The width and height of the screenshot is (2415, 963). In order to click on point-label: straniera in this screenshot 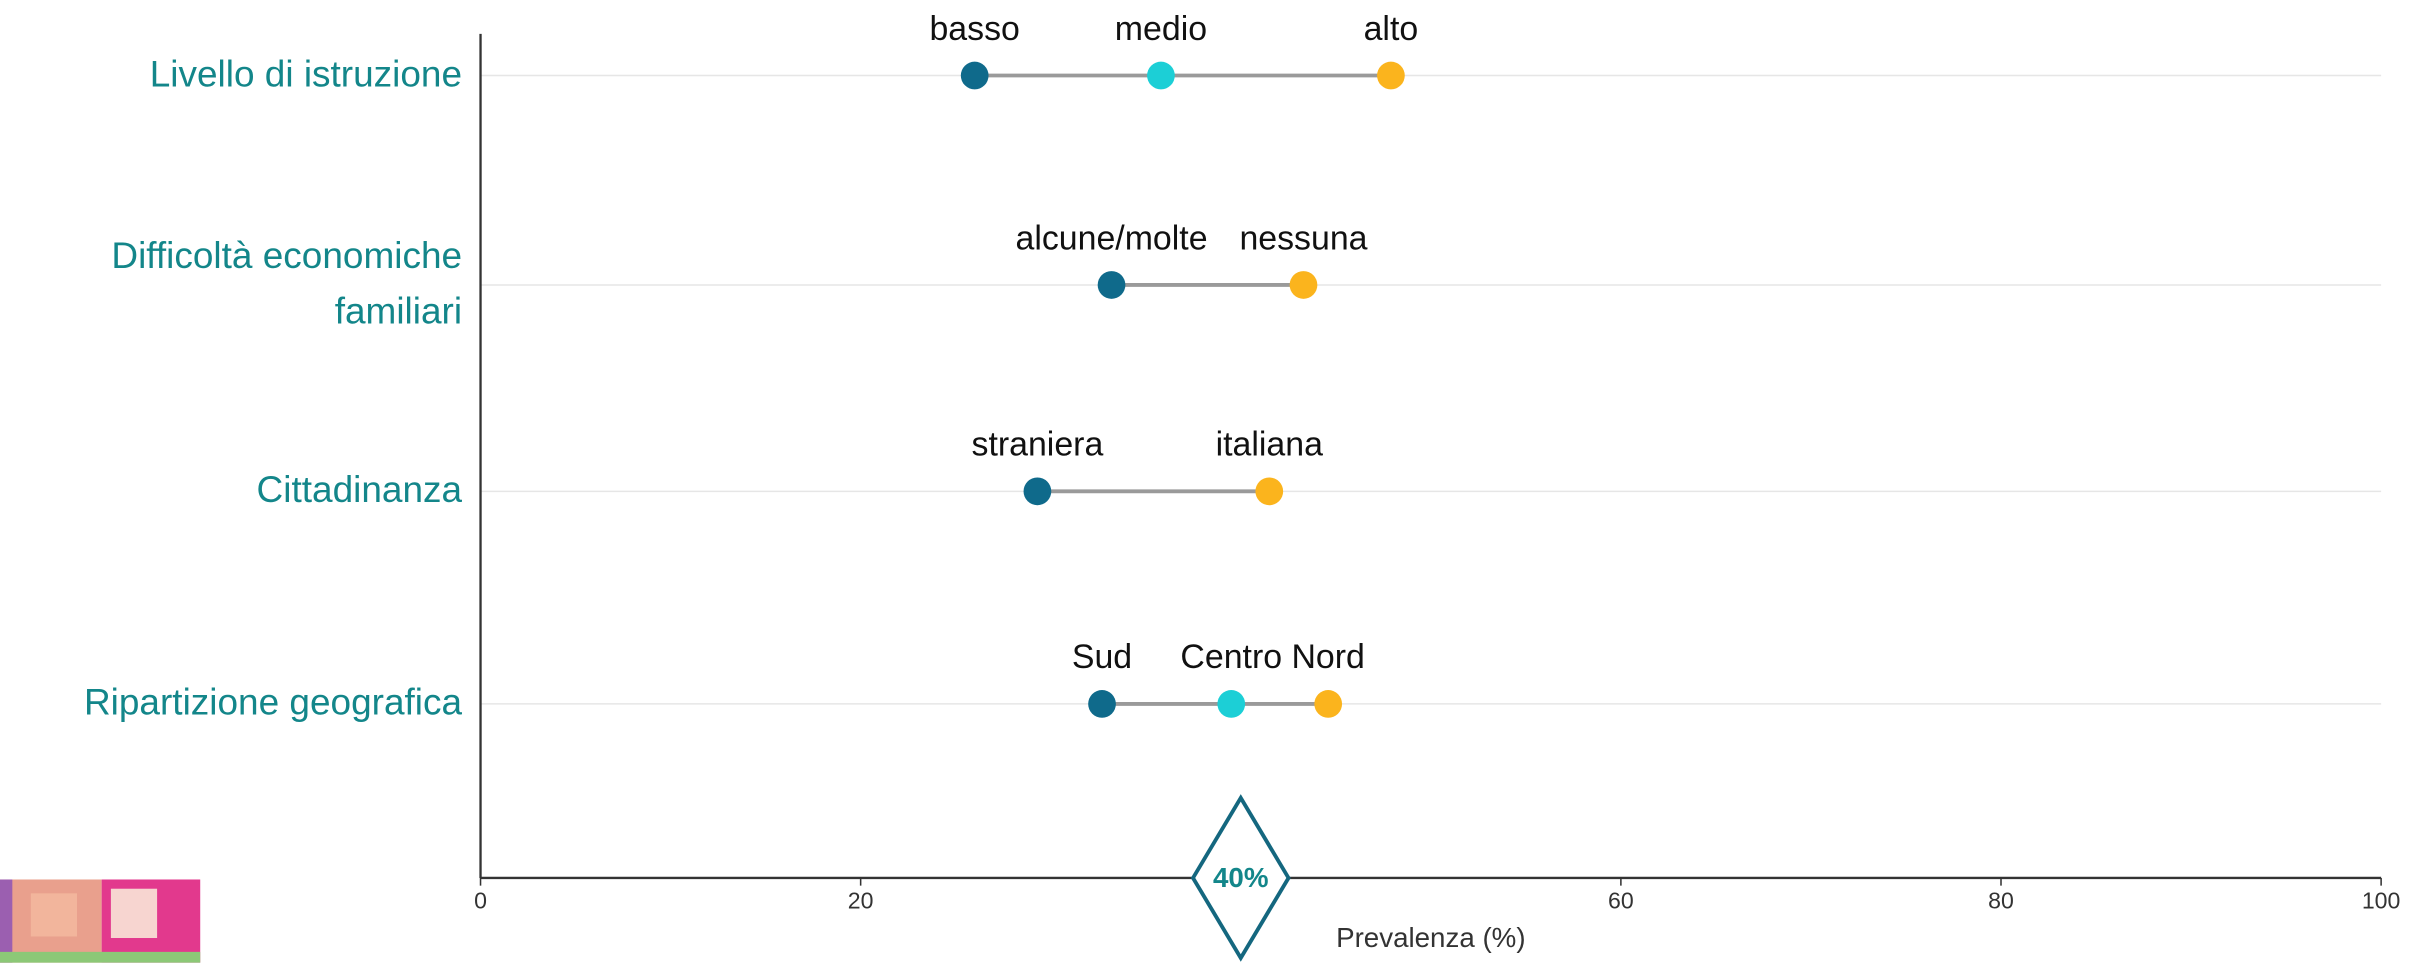, I will do `click(1038, 445)`.